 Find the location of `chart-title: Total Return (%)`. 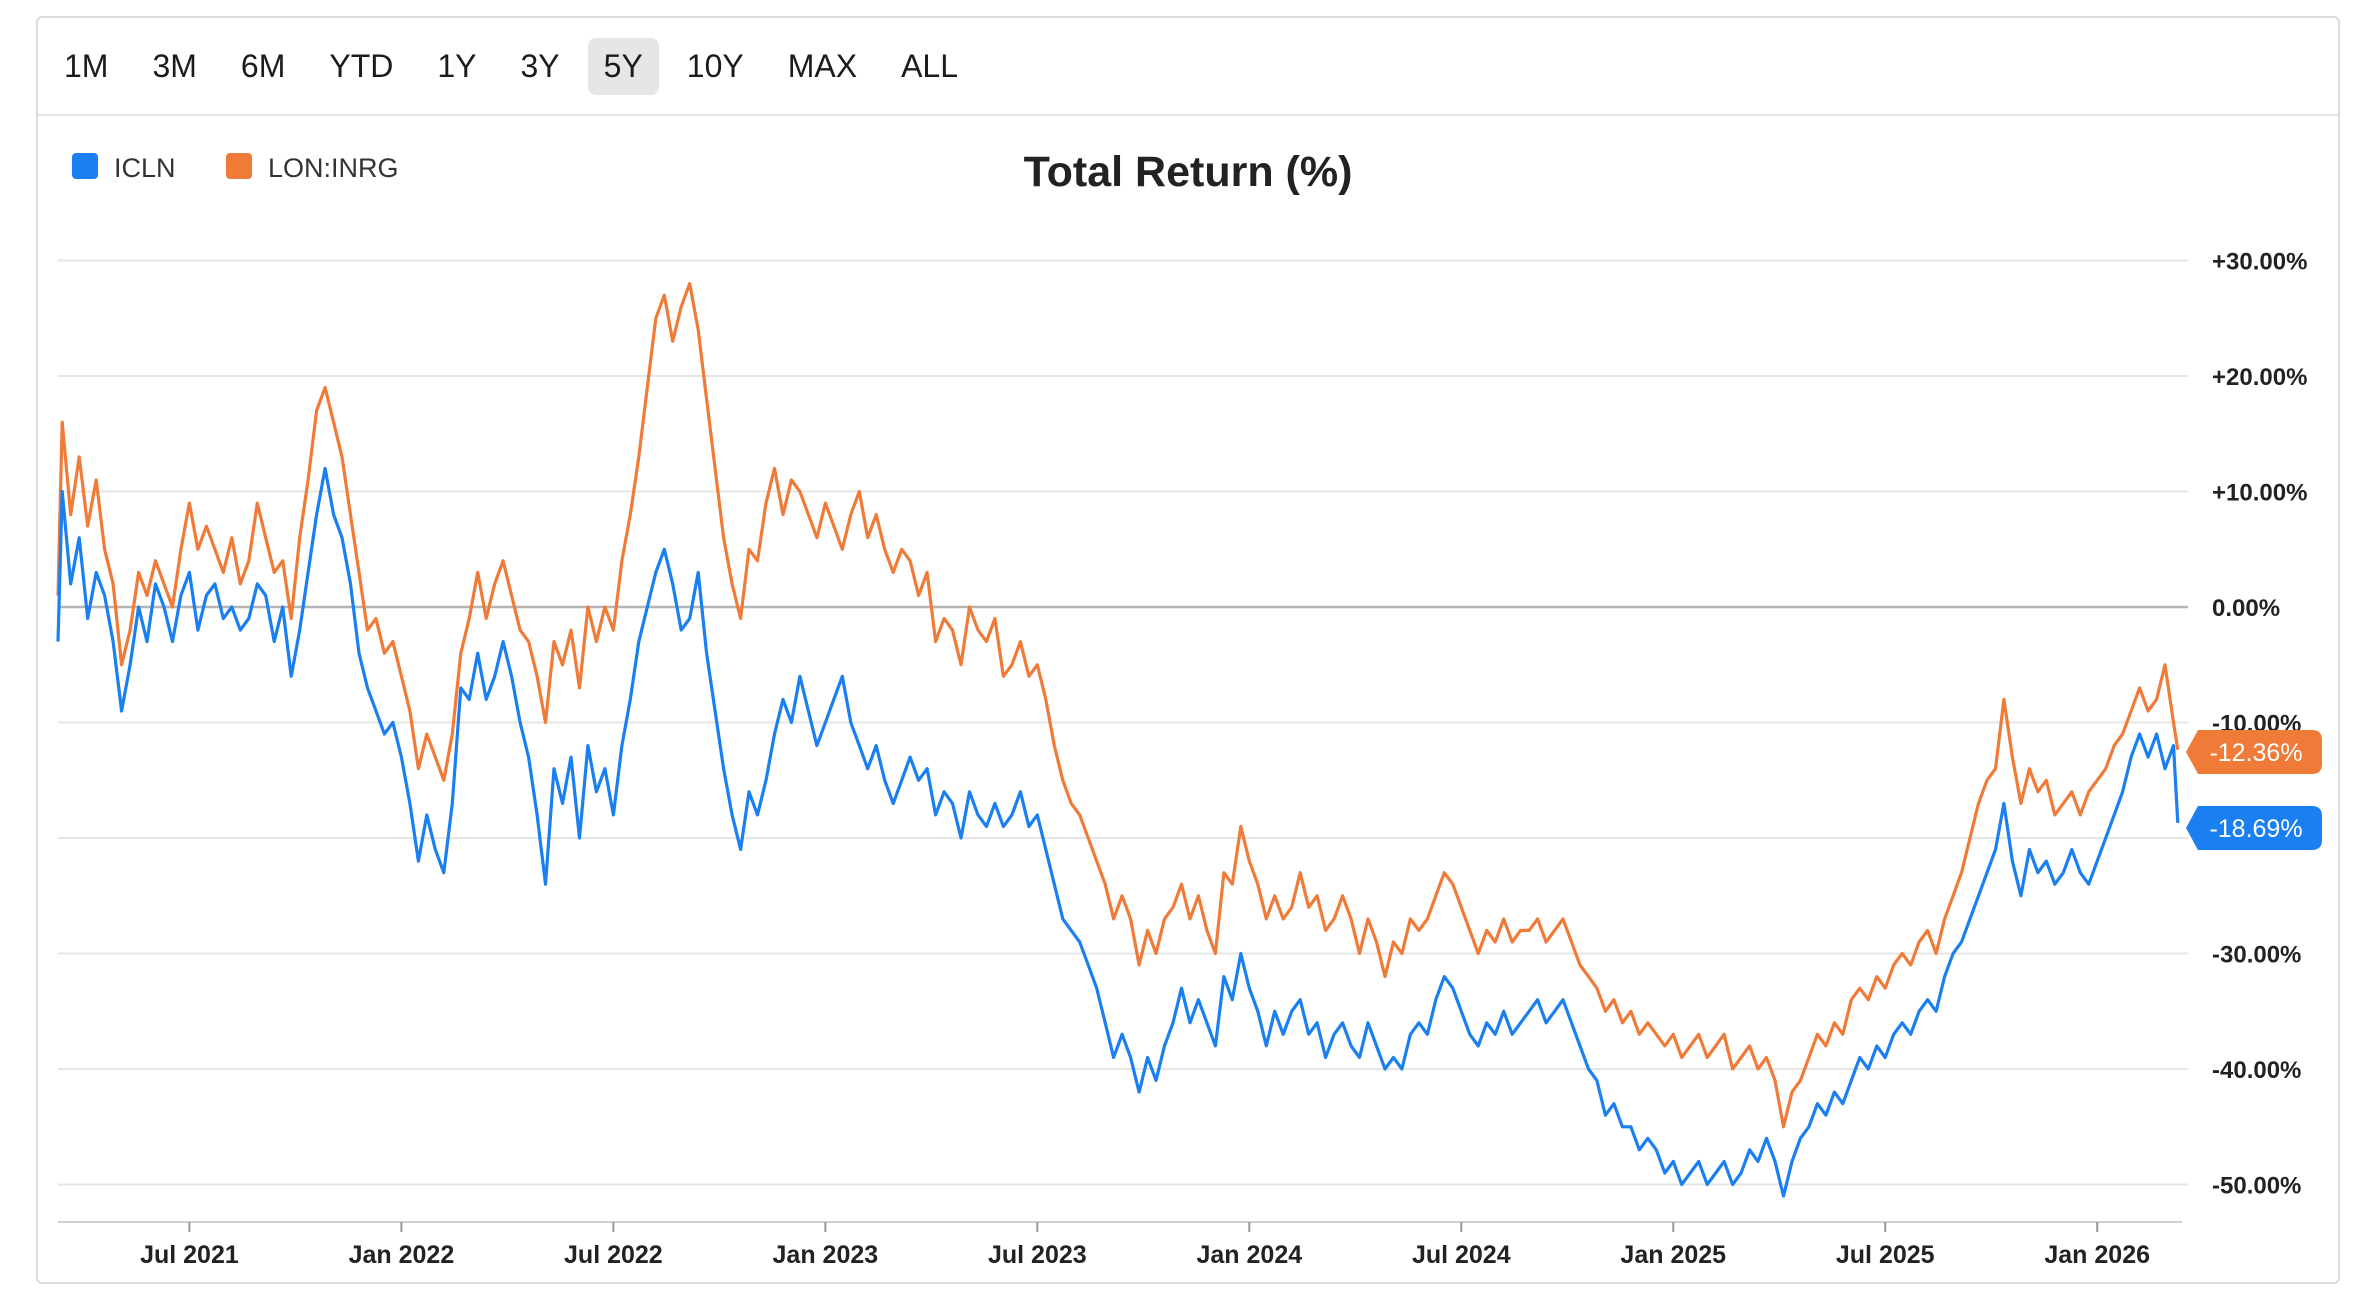

chart-title: Total Return (%) is located at coordinates (1188, 172).